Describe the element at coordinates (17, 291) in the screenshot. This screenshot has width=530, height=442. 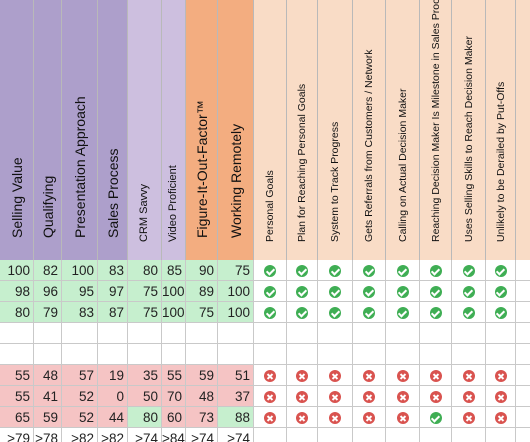
I see `table-cell: 98` at that location.